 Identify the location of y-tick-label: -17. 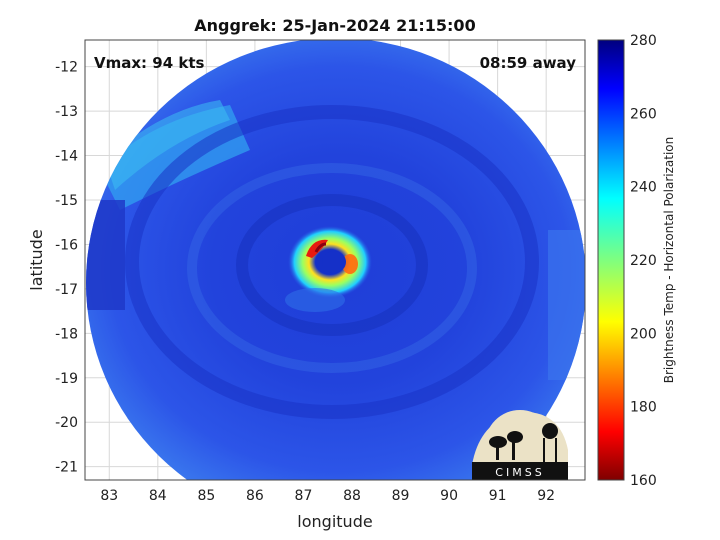
(66, 290).